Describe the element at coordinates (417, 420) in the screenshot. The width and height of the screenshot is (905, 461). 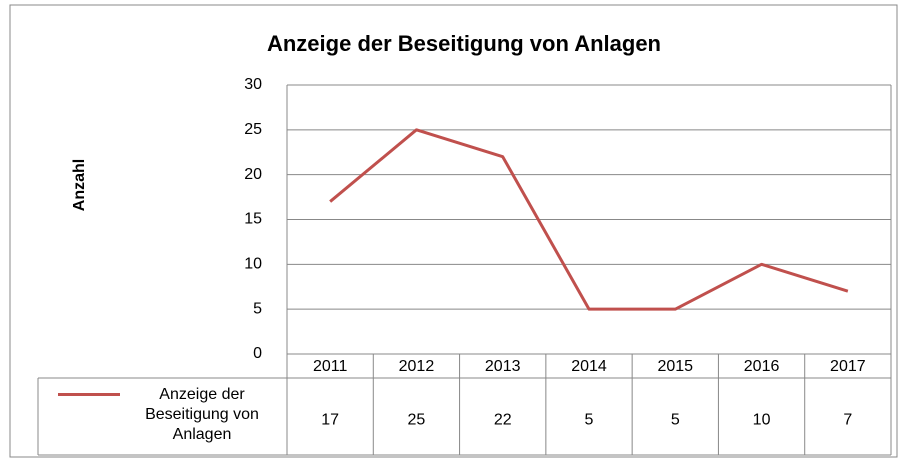
I see `table-value: 25` at that location.